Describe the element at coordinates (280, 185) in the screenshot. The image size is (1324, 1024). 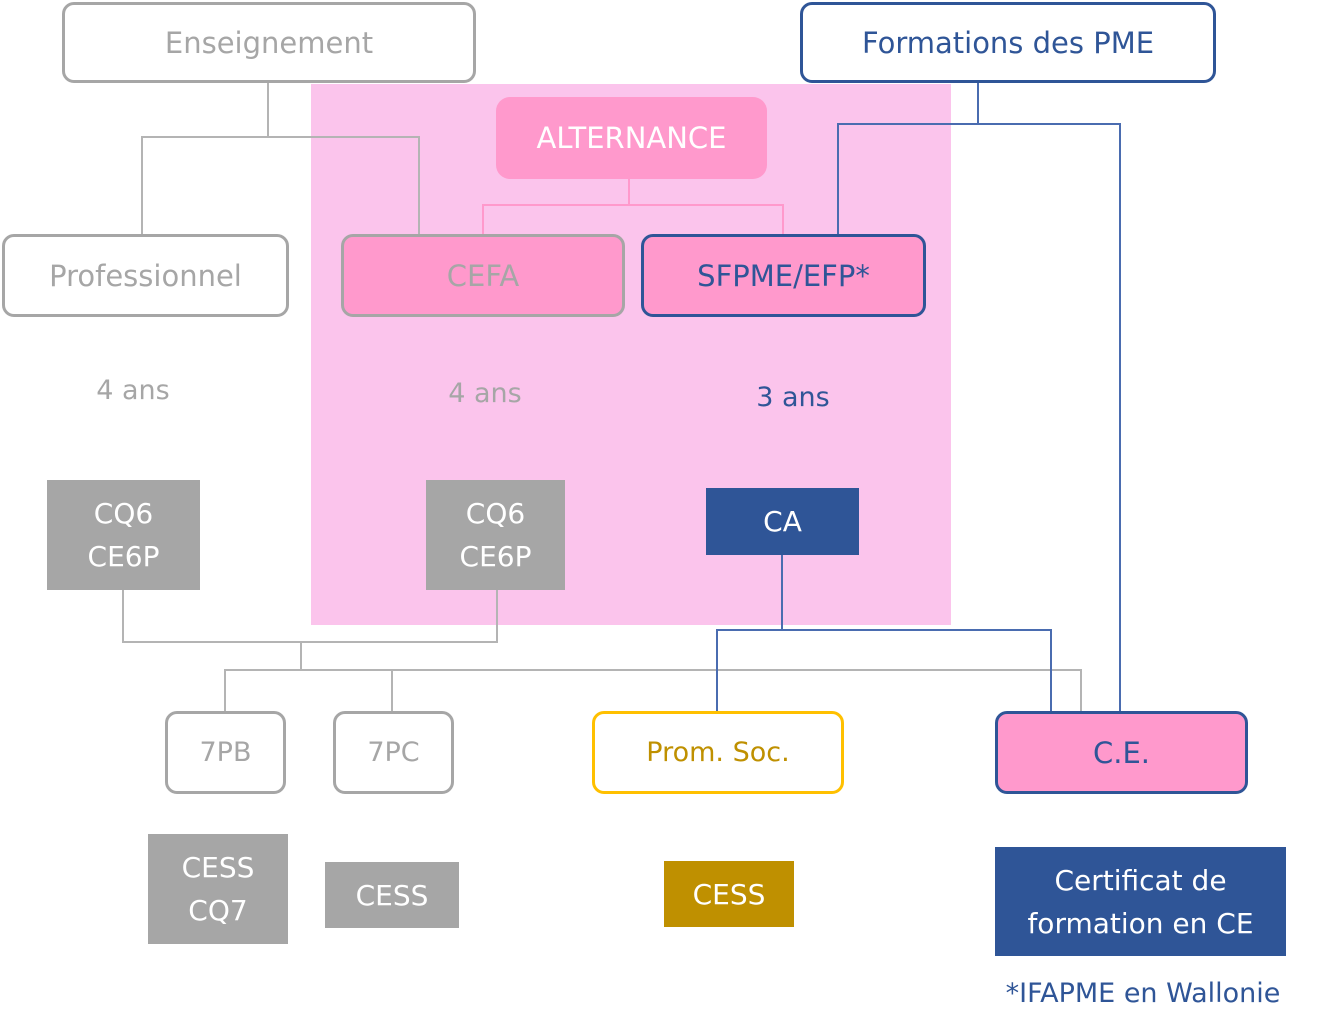
I see `connector-enseignement-branches` at that location.